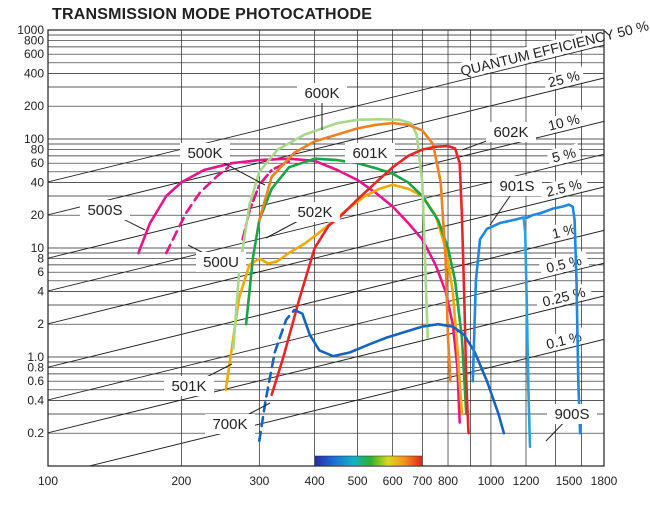 The image size is (650, 509). What do you see at coordinates (38, 248) in the screenshot?
I see `y-tick-label: 10` at bounding box center [38, 248].